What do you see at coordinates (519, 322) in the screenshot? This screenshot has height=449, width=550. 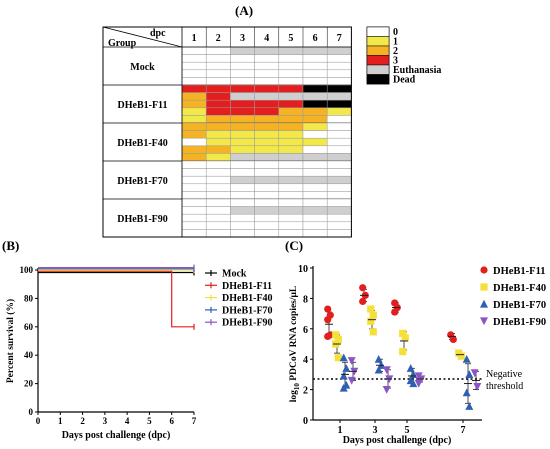 I see `legend-label: DHeB1-F90` at bounding box center [519, 322].